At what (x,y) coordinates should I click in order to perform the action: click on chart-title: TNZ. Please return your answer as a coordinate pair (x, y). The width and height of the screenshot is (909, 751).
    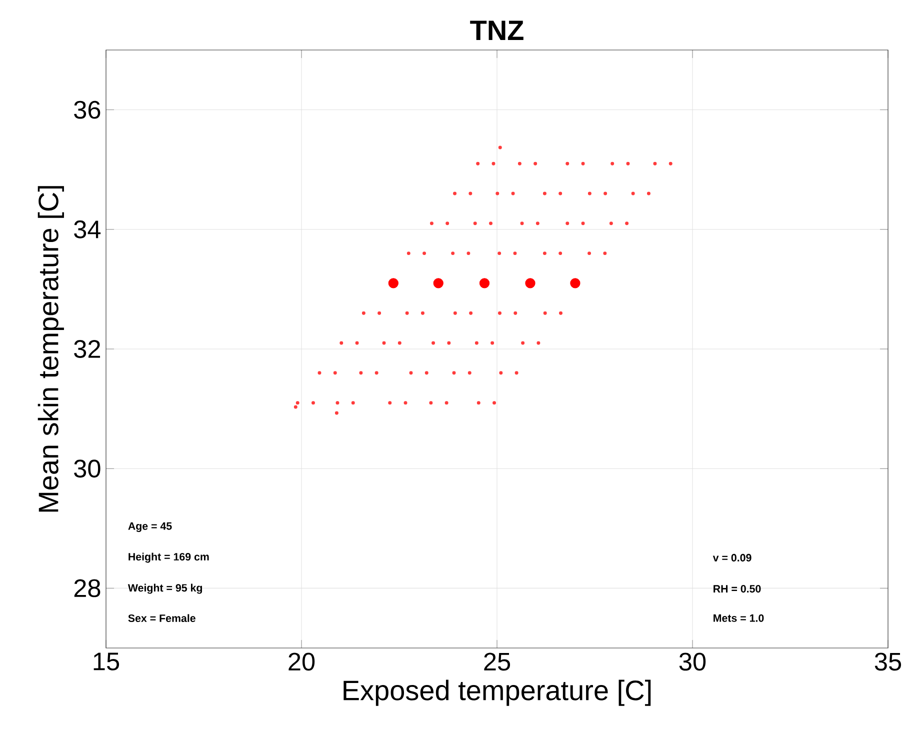
    Looking at the image, I should click on (497, 30).